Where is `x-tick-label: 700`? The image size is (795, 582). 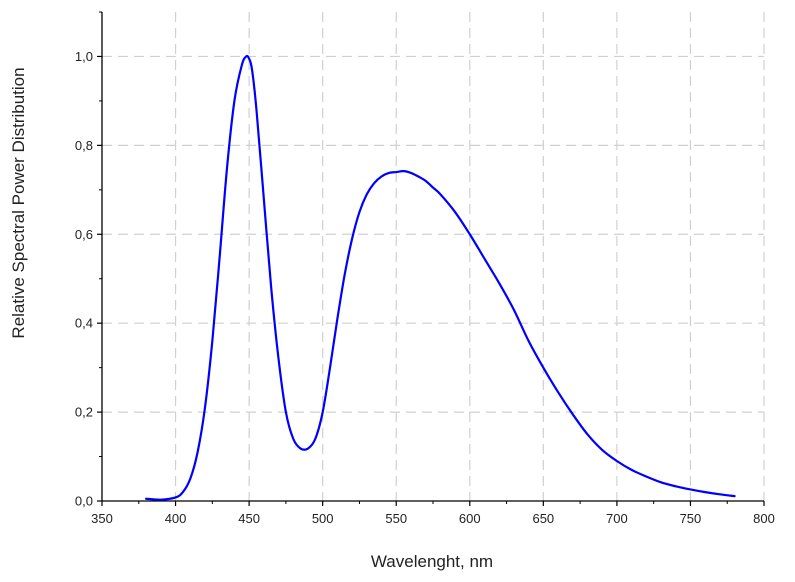 x-tick-label: 700 is located at coordinates (617, 518).